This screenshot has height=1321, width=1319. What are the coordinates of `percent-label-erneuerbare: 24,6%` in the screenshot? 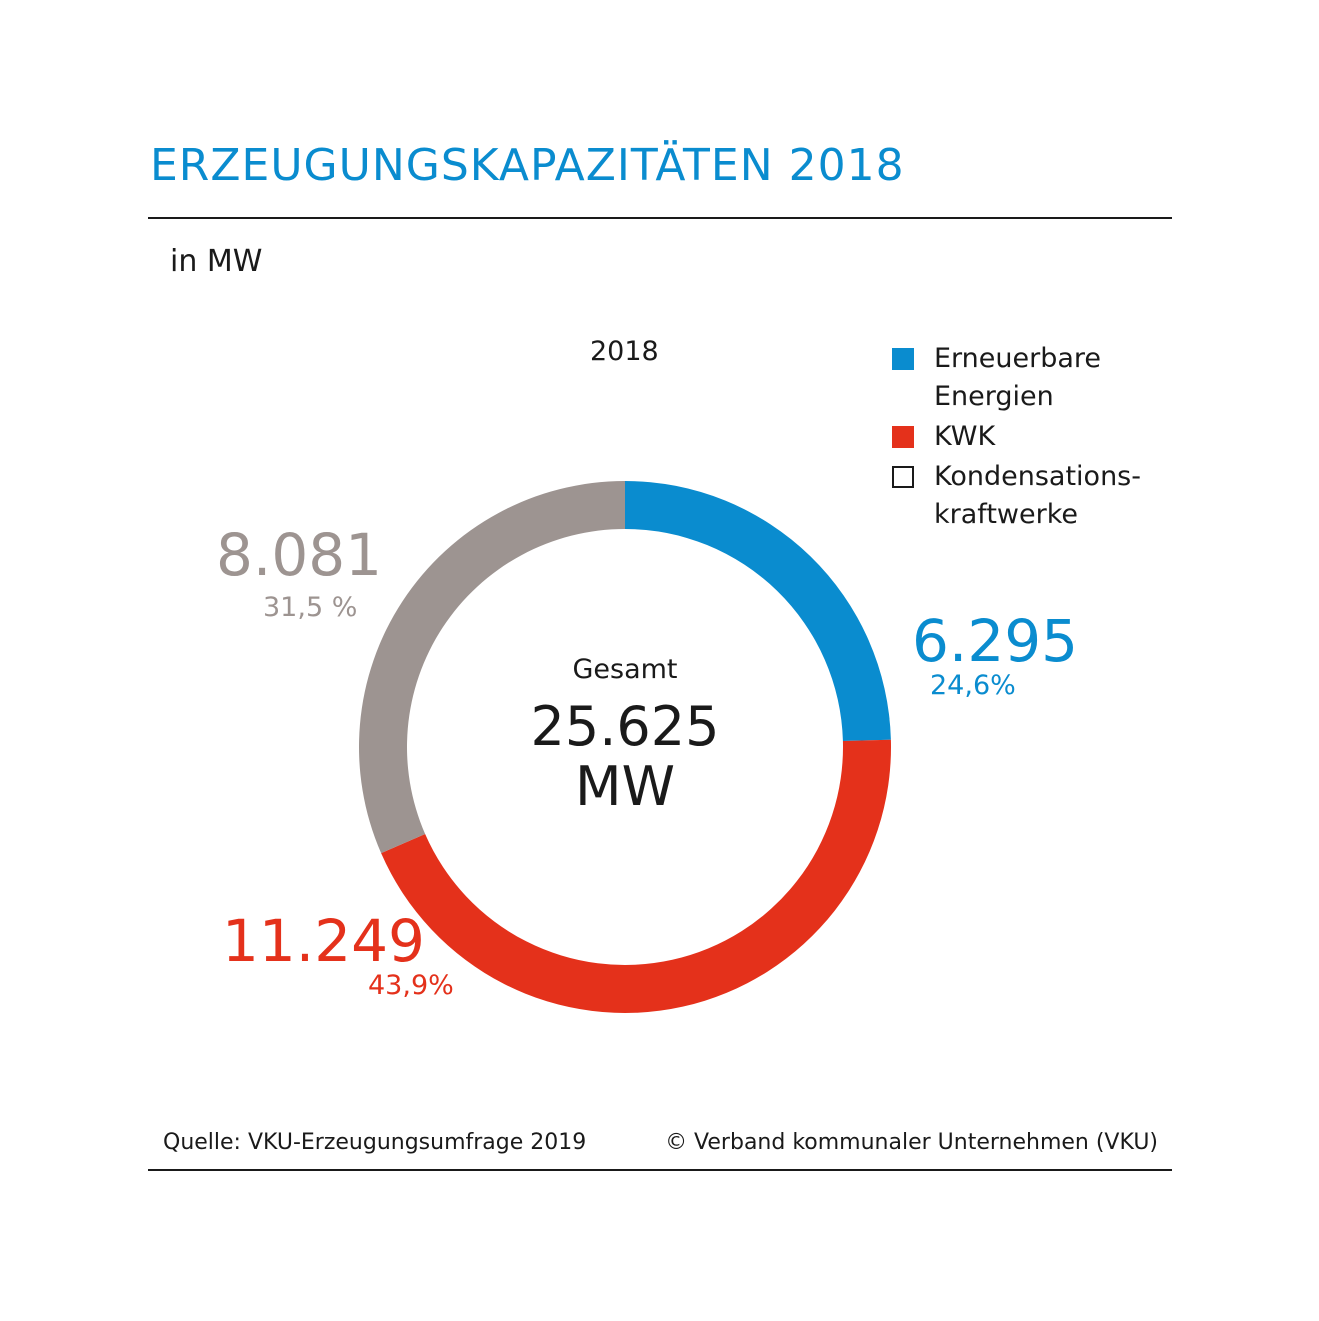 It's located at (973, 685).